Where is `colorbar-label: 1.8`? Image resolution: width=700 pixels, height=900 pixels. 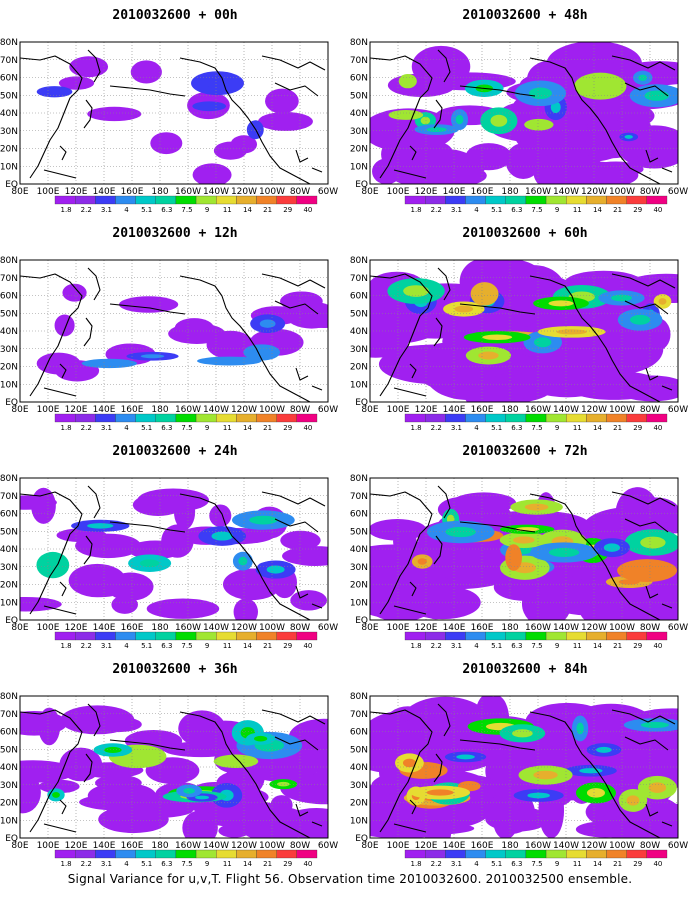 colorbar-label: 1.8 is located at coordinates (66, 863).